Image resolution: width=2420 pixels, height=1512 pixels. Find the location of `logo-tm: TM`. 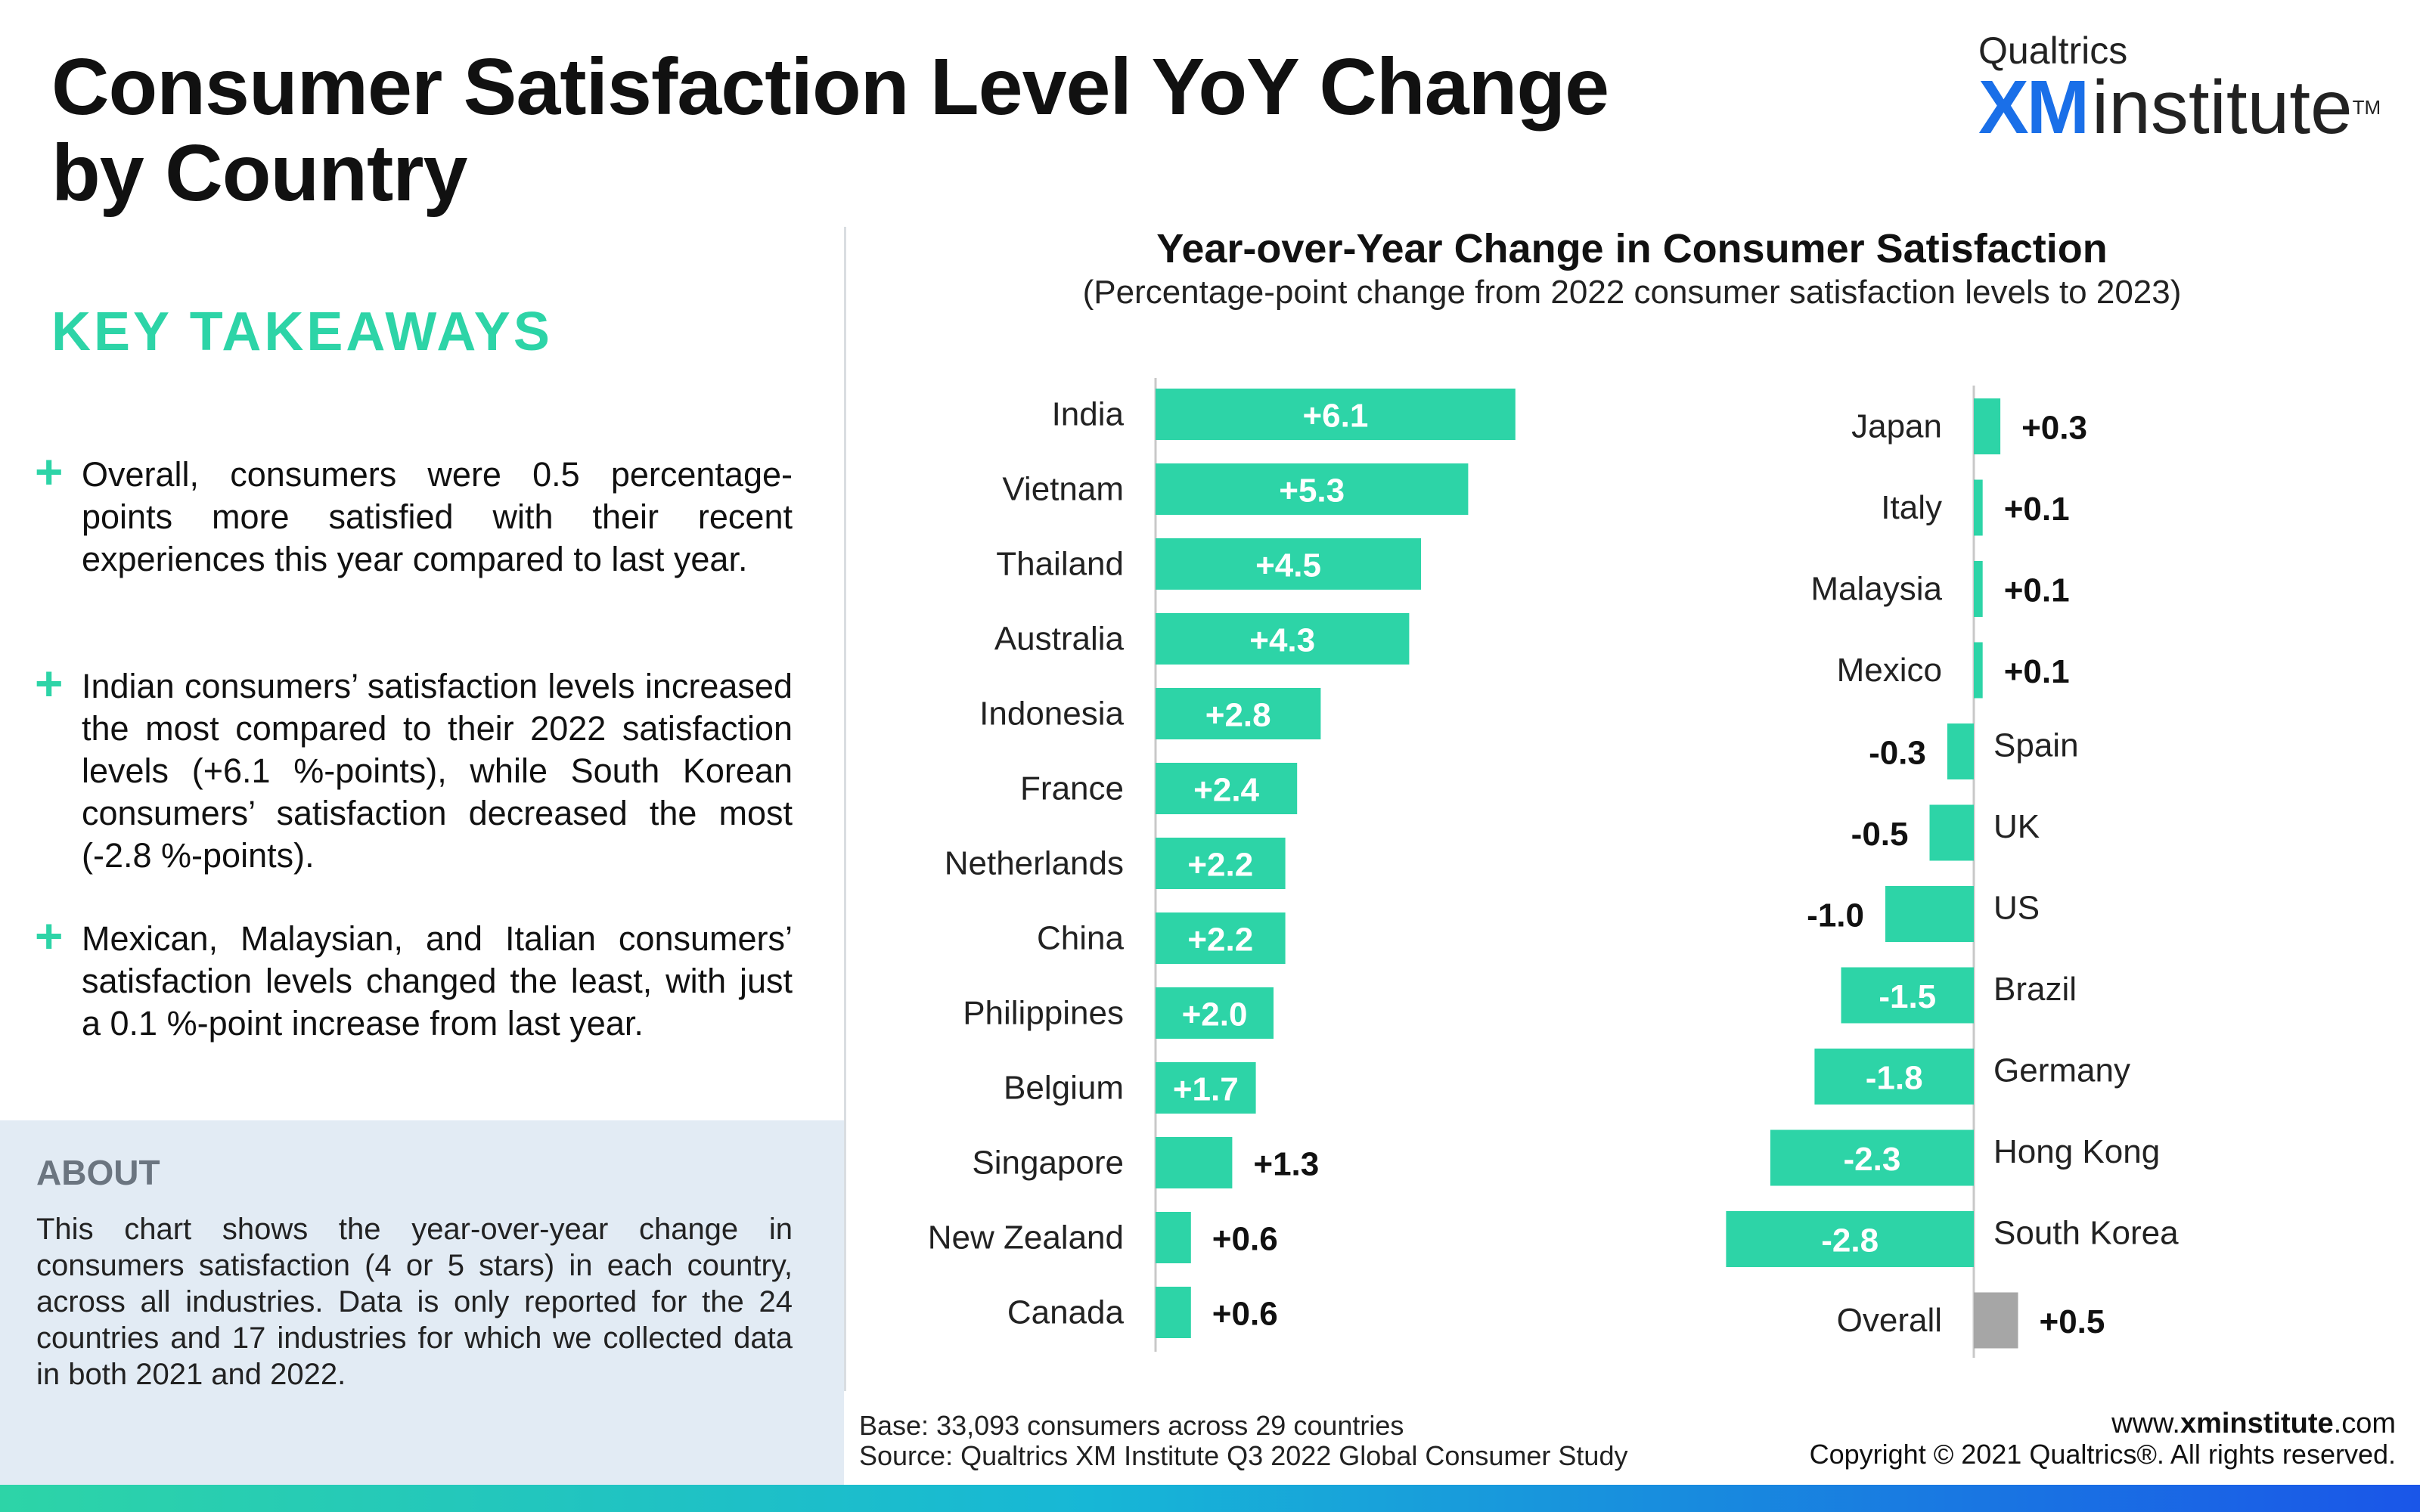

logo-tm: TM is located at coordinates (2366, 107).